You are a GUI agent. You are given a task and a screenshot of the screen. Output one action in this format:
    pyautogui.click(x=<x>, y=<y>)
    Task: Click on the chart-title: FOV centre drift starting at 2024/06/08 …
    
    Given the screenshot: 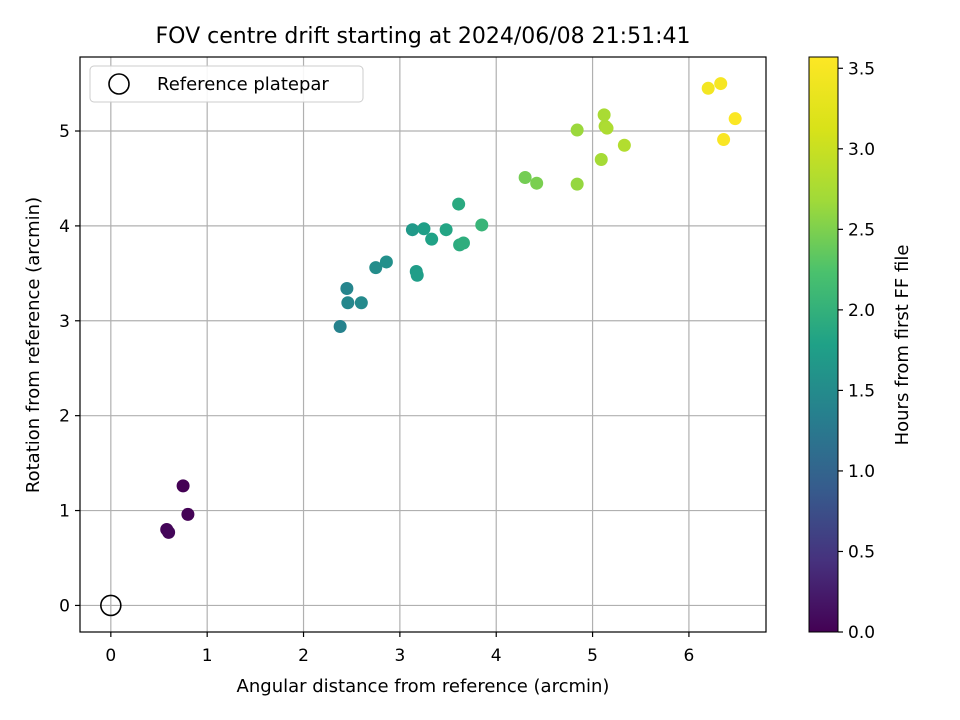 What is the action you would take?
    pyautogui.click(x=423, y=36)
    